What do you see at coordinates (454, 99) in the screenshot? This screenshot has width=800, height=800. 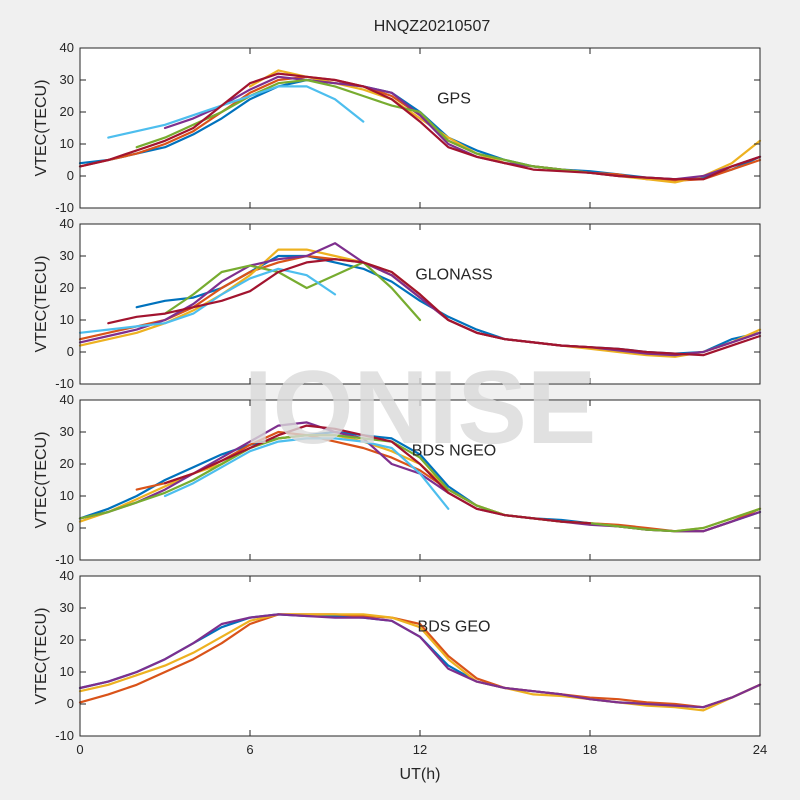 I see `panel-label: GPS` at bounding box center [454, 99].